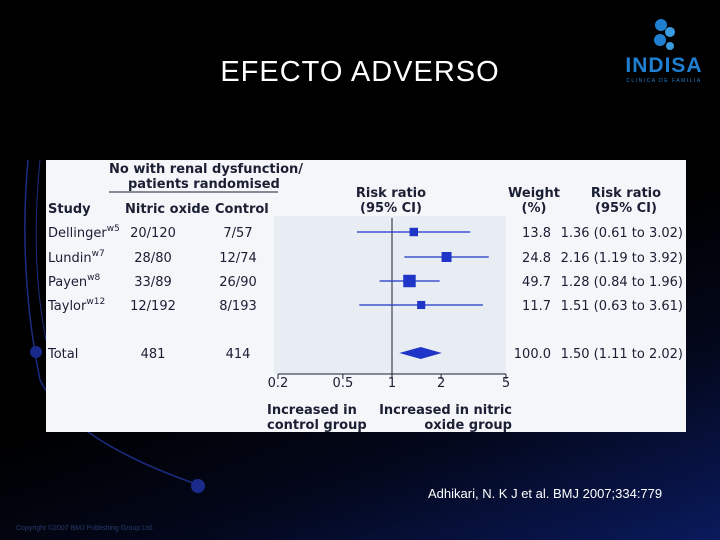  Describe the element at coordinates (278, 383) in the screenshot. I see `x-axis-tick-label-0: 0.2` at that location.